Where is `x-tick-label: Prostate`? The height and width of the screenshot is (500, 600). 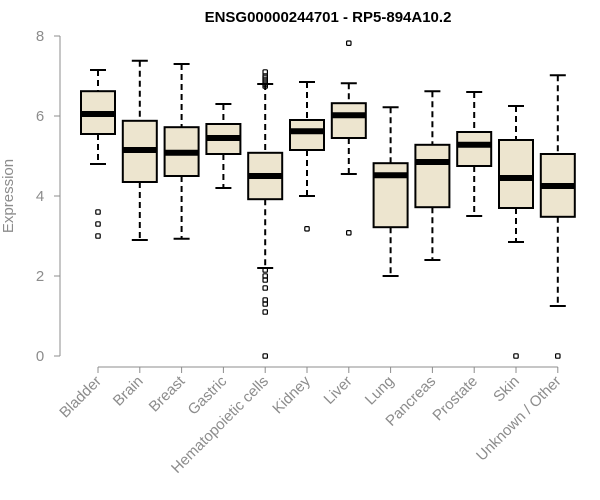 x-tick-label: Prostate is located at coordinates (455, 399).